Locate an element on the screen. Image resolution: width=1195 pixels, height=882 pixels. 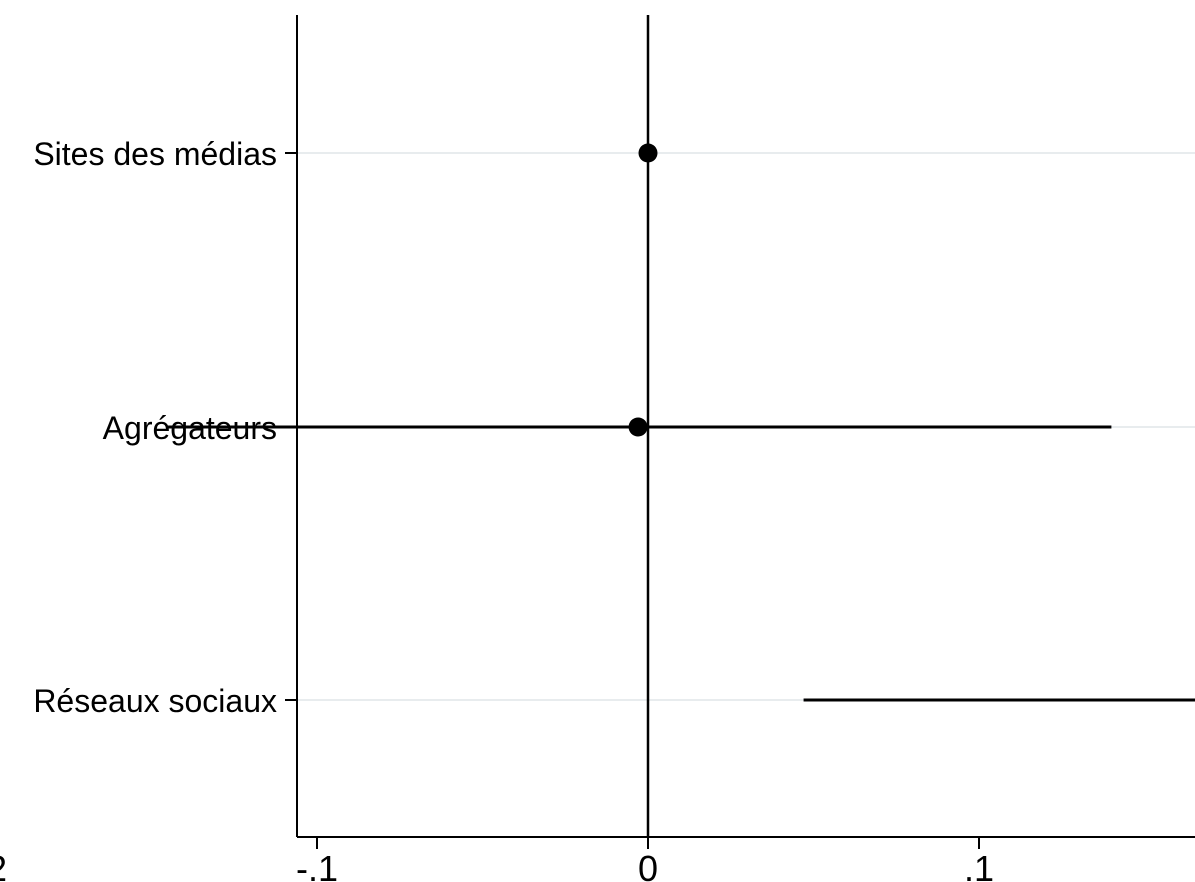
category-label: Réseaux sociaux is located at coordinates (155, 701).